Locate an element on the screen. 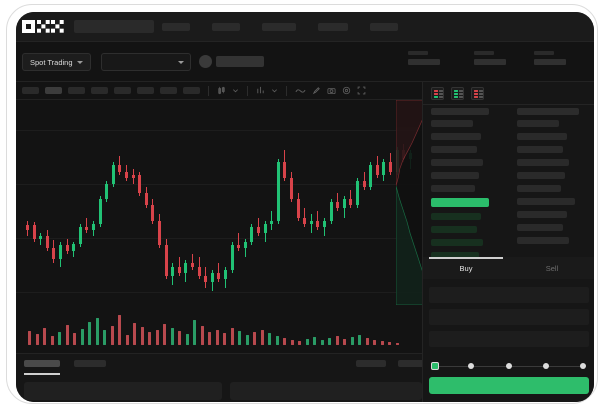  symbol-select is located at coordinates (146, 62).